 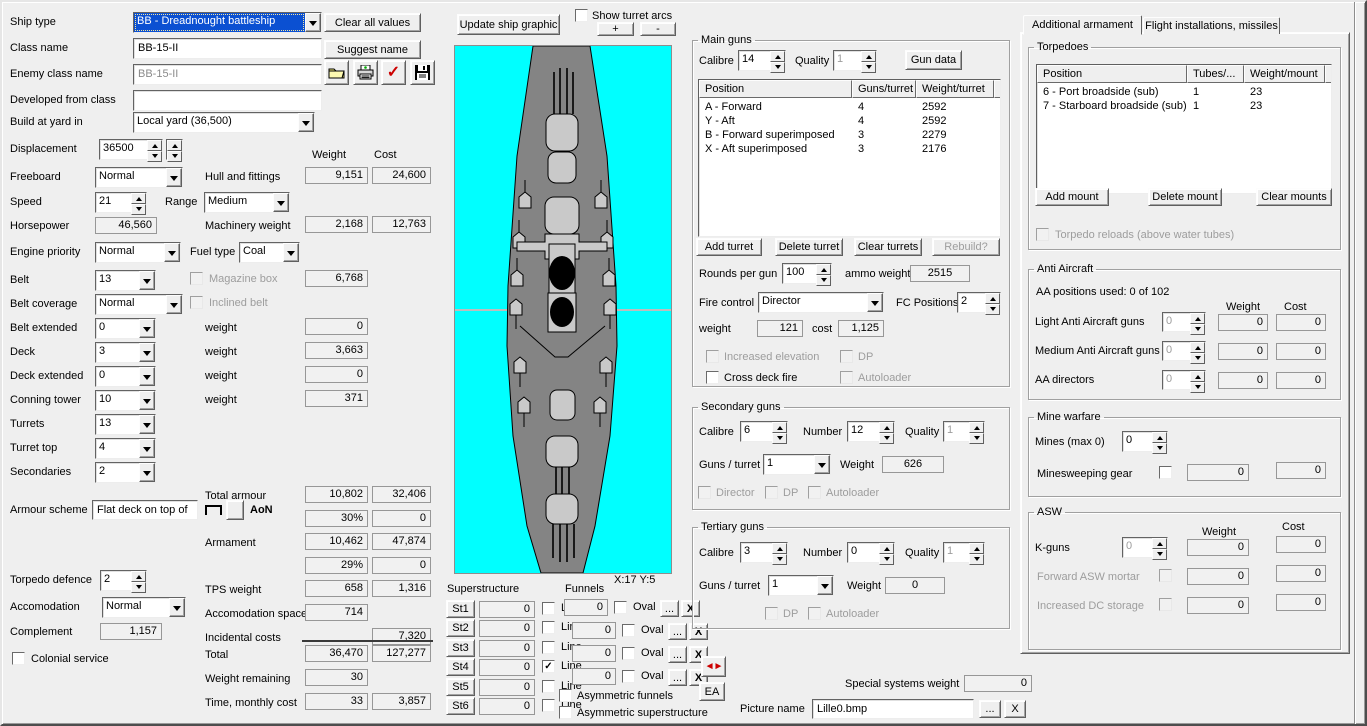 I want to click on st4-line-checkbox: ✓, so click(x=548, y=666).